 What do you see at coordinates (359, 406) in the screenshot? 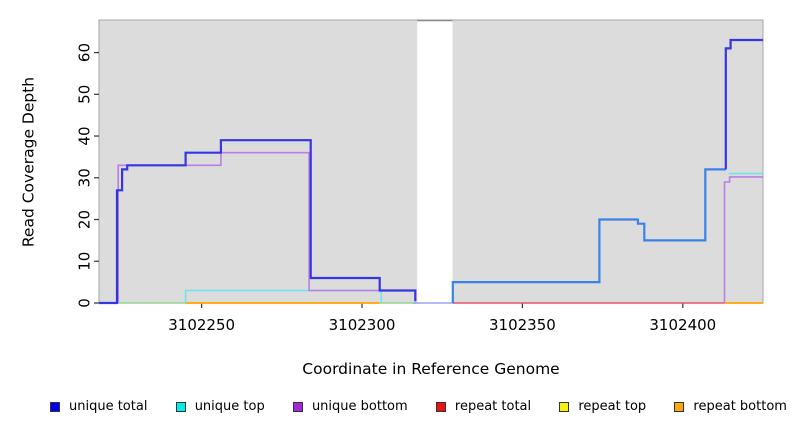
I see `legend-label-unique-bottom: unique bottom` at bounding box center [359, 406].